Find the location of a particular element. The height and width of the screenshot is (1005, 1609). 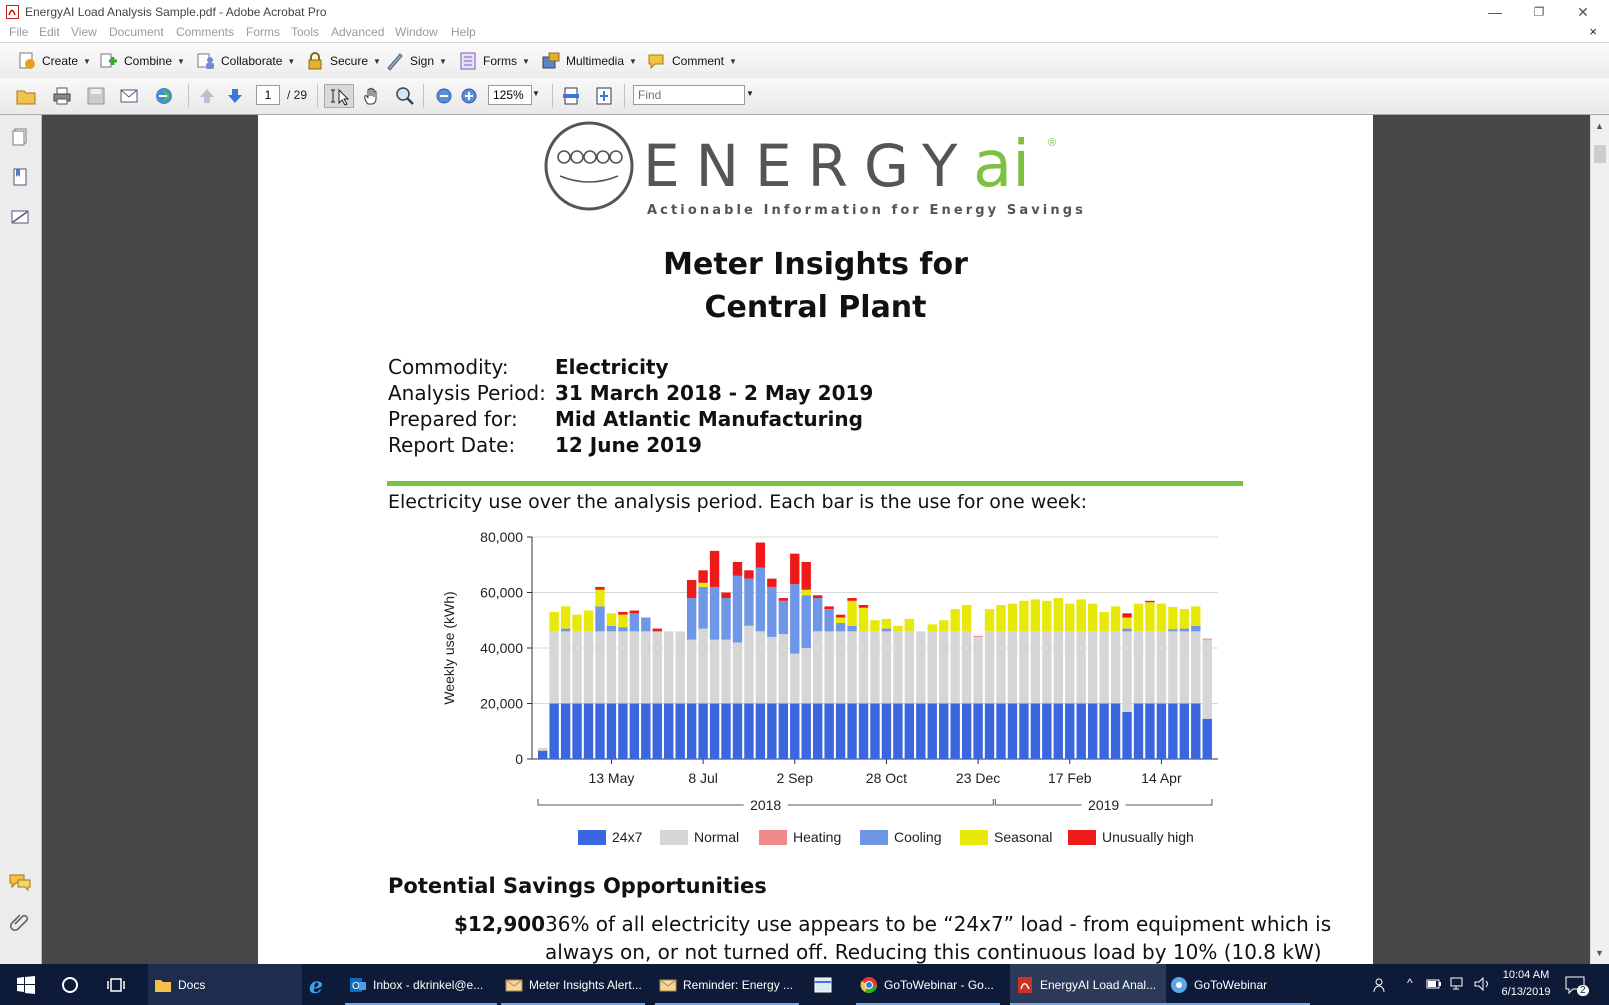

previous-page-icon is located at coordinates (207, 96).